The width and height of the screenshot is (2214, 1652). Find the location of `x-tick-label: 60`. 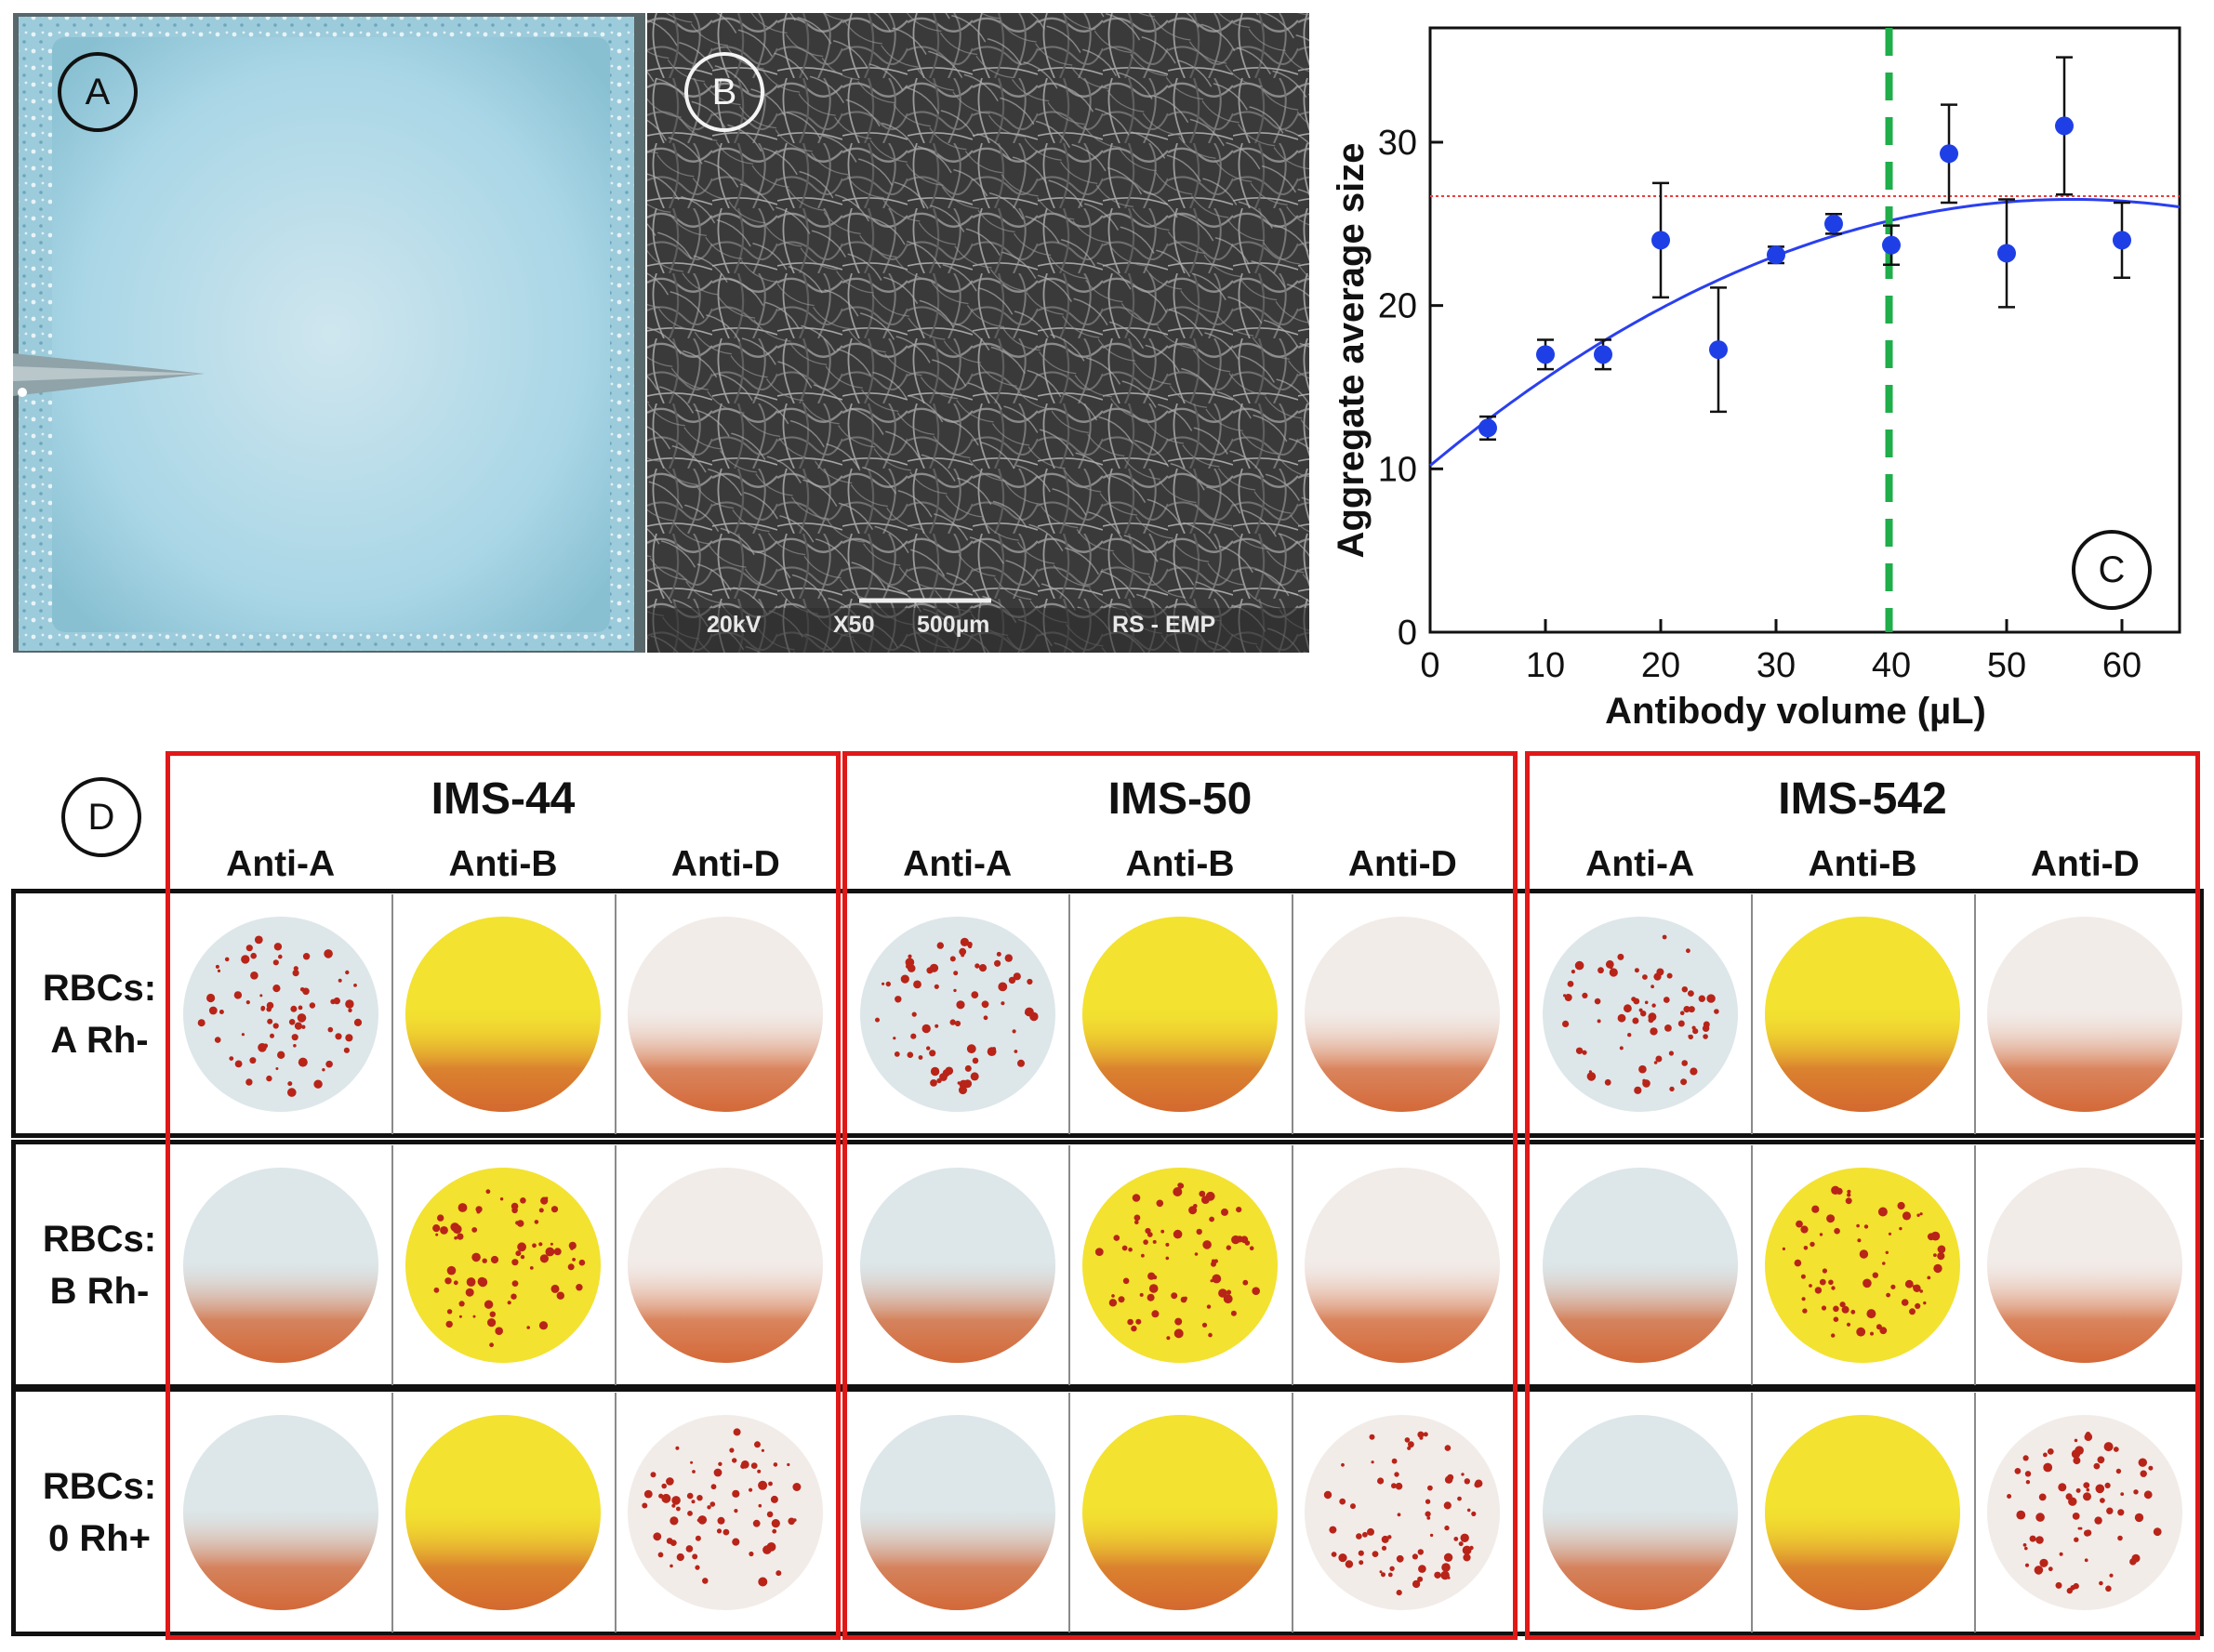

x-tick-label: 60 is located at coordinates (2121, 665).